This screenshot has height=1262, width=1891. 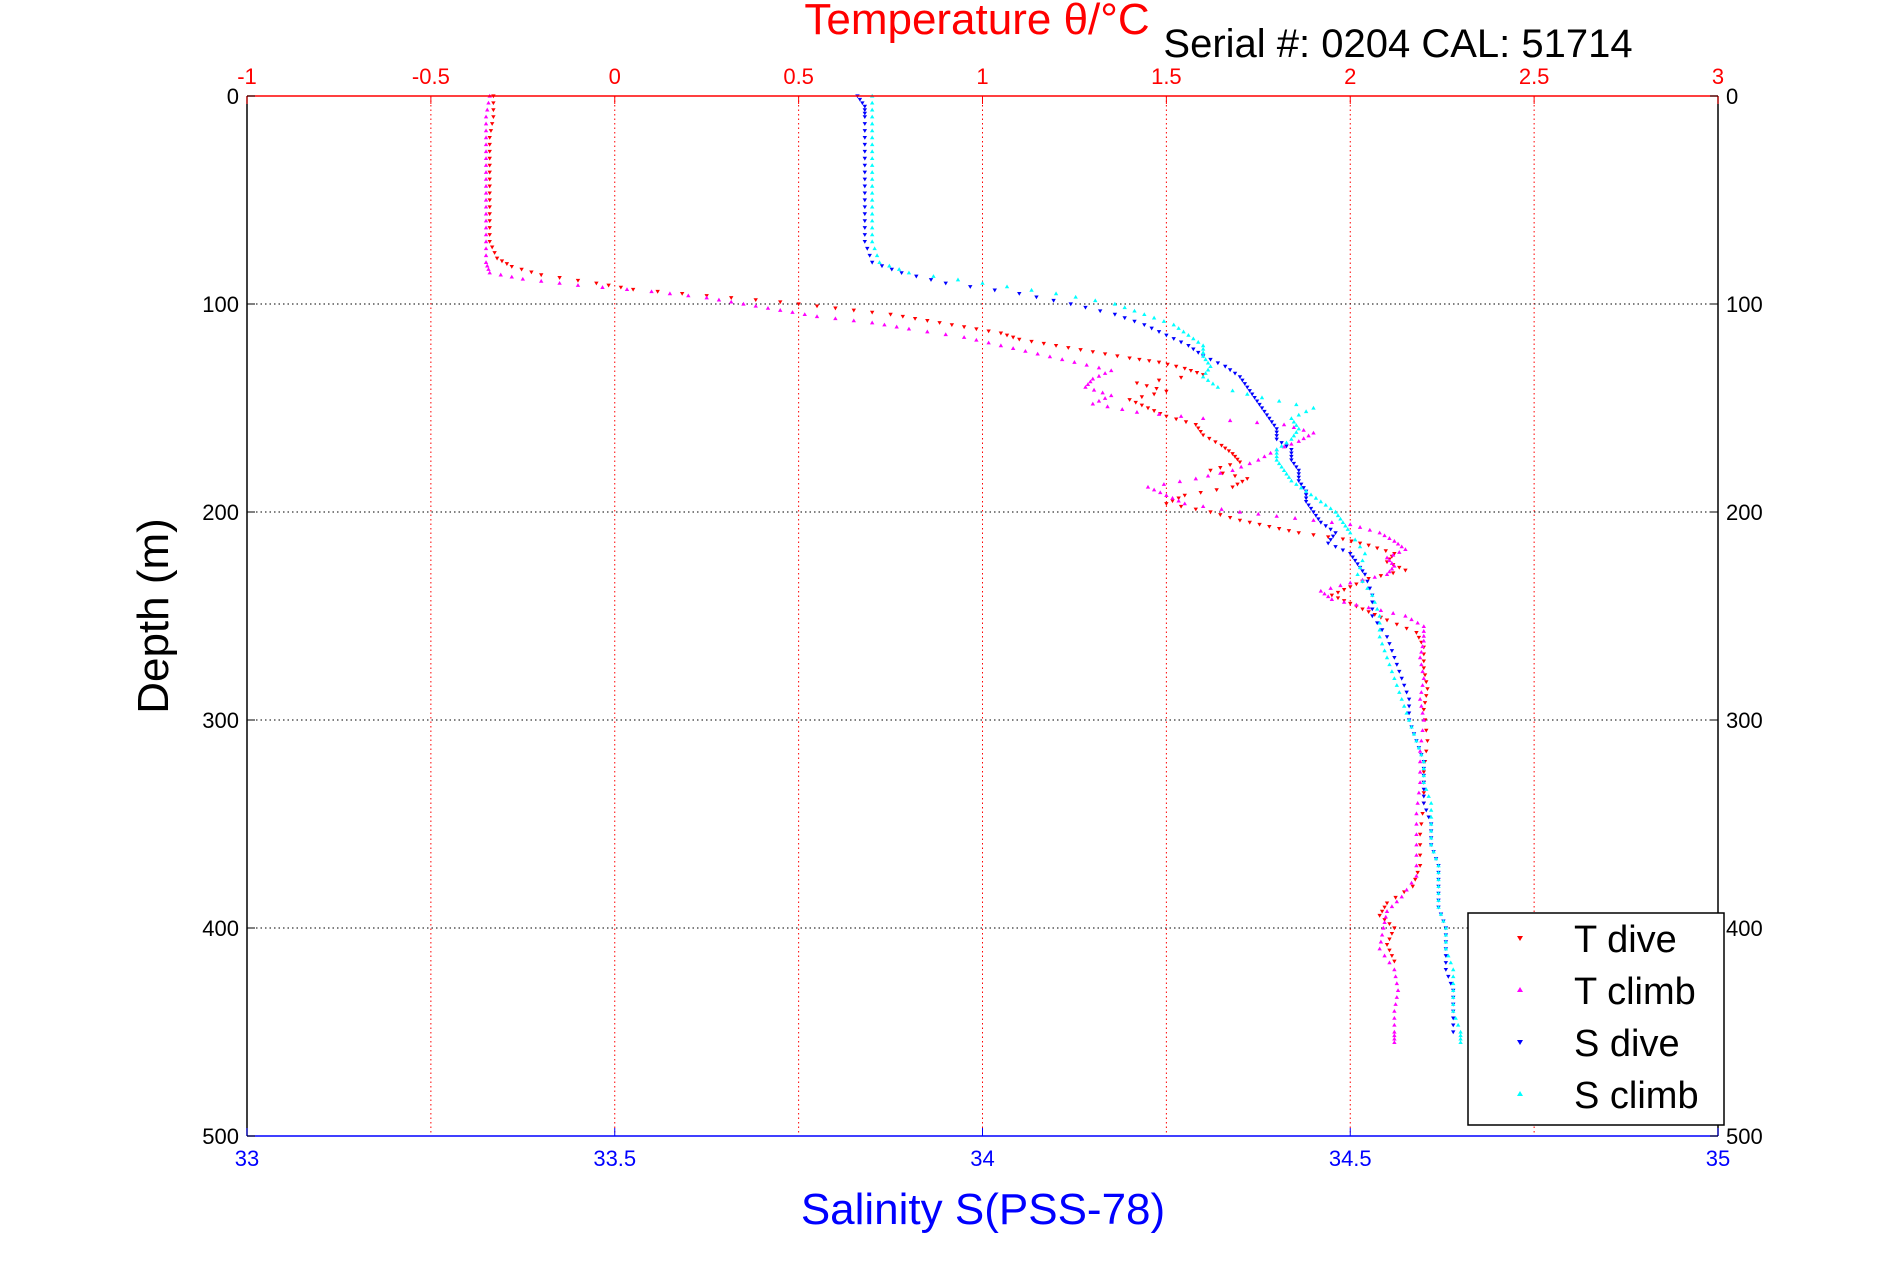 What do you see at coordinates (982, 1158) in the screenshot?
I see `bottom-tick-label: 34` at bounding box center [982, 1158].